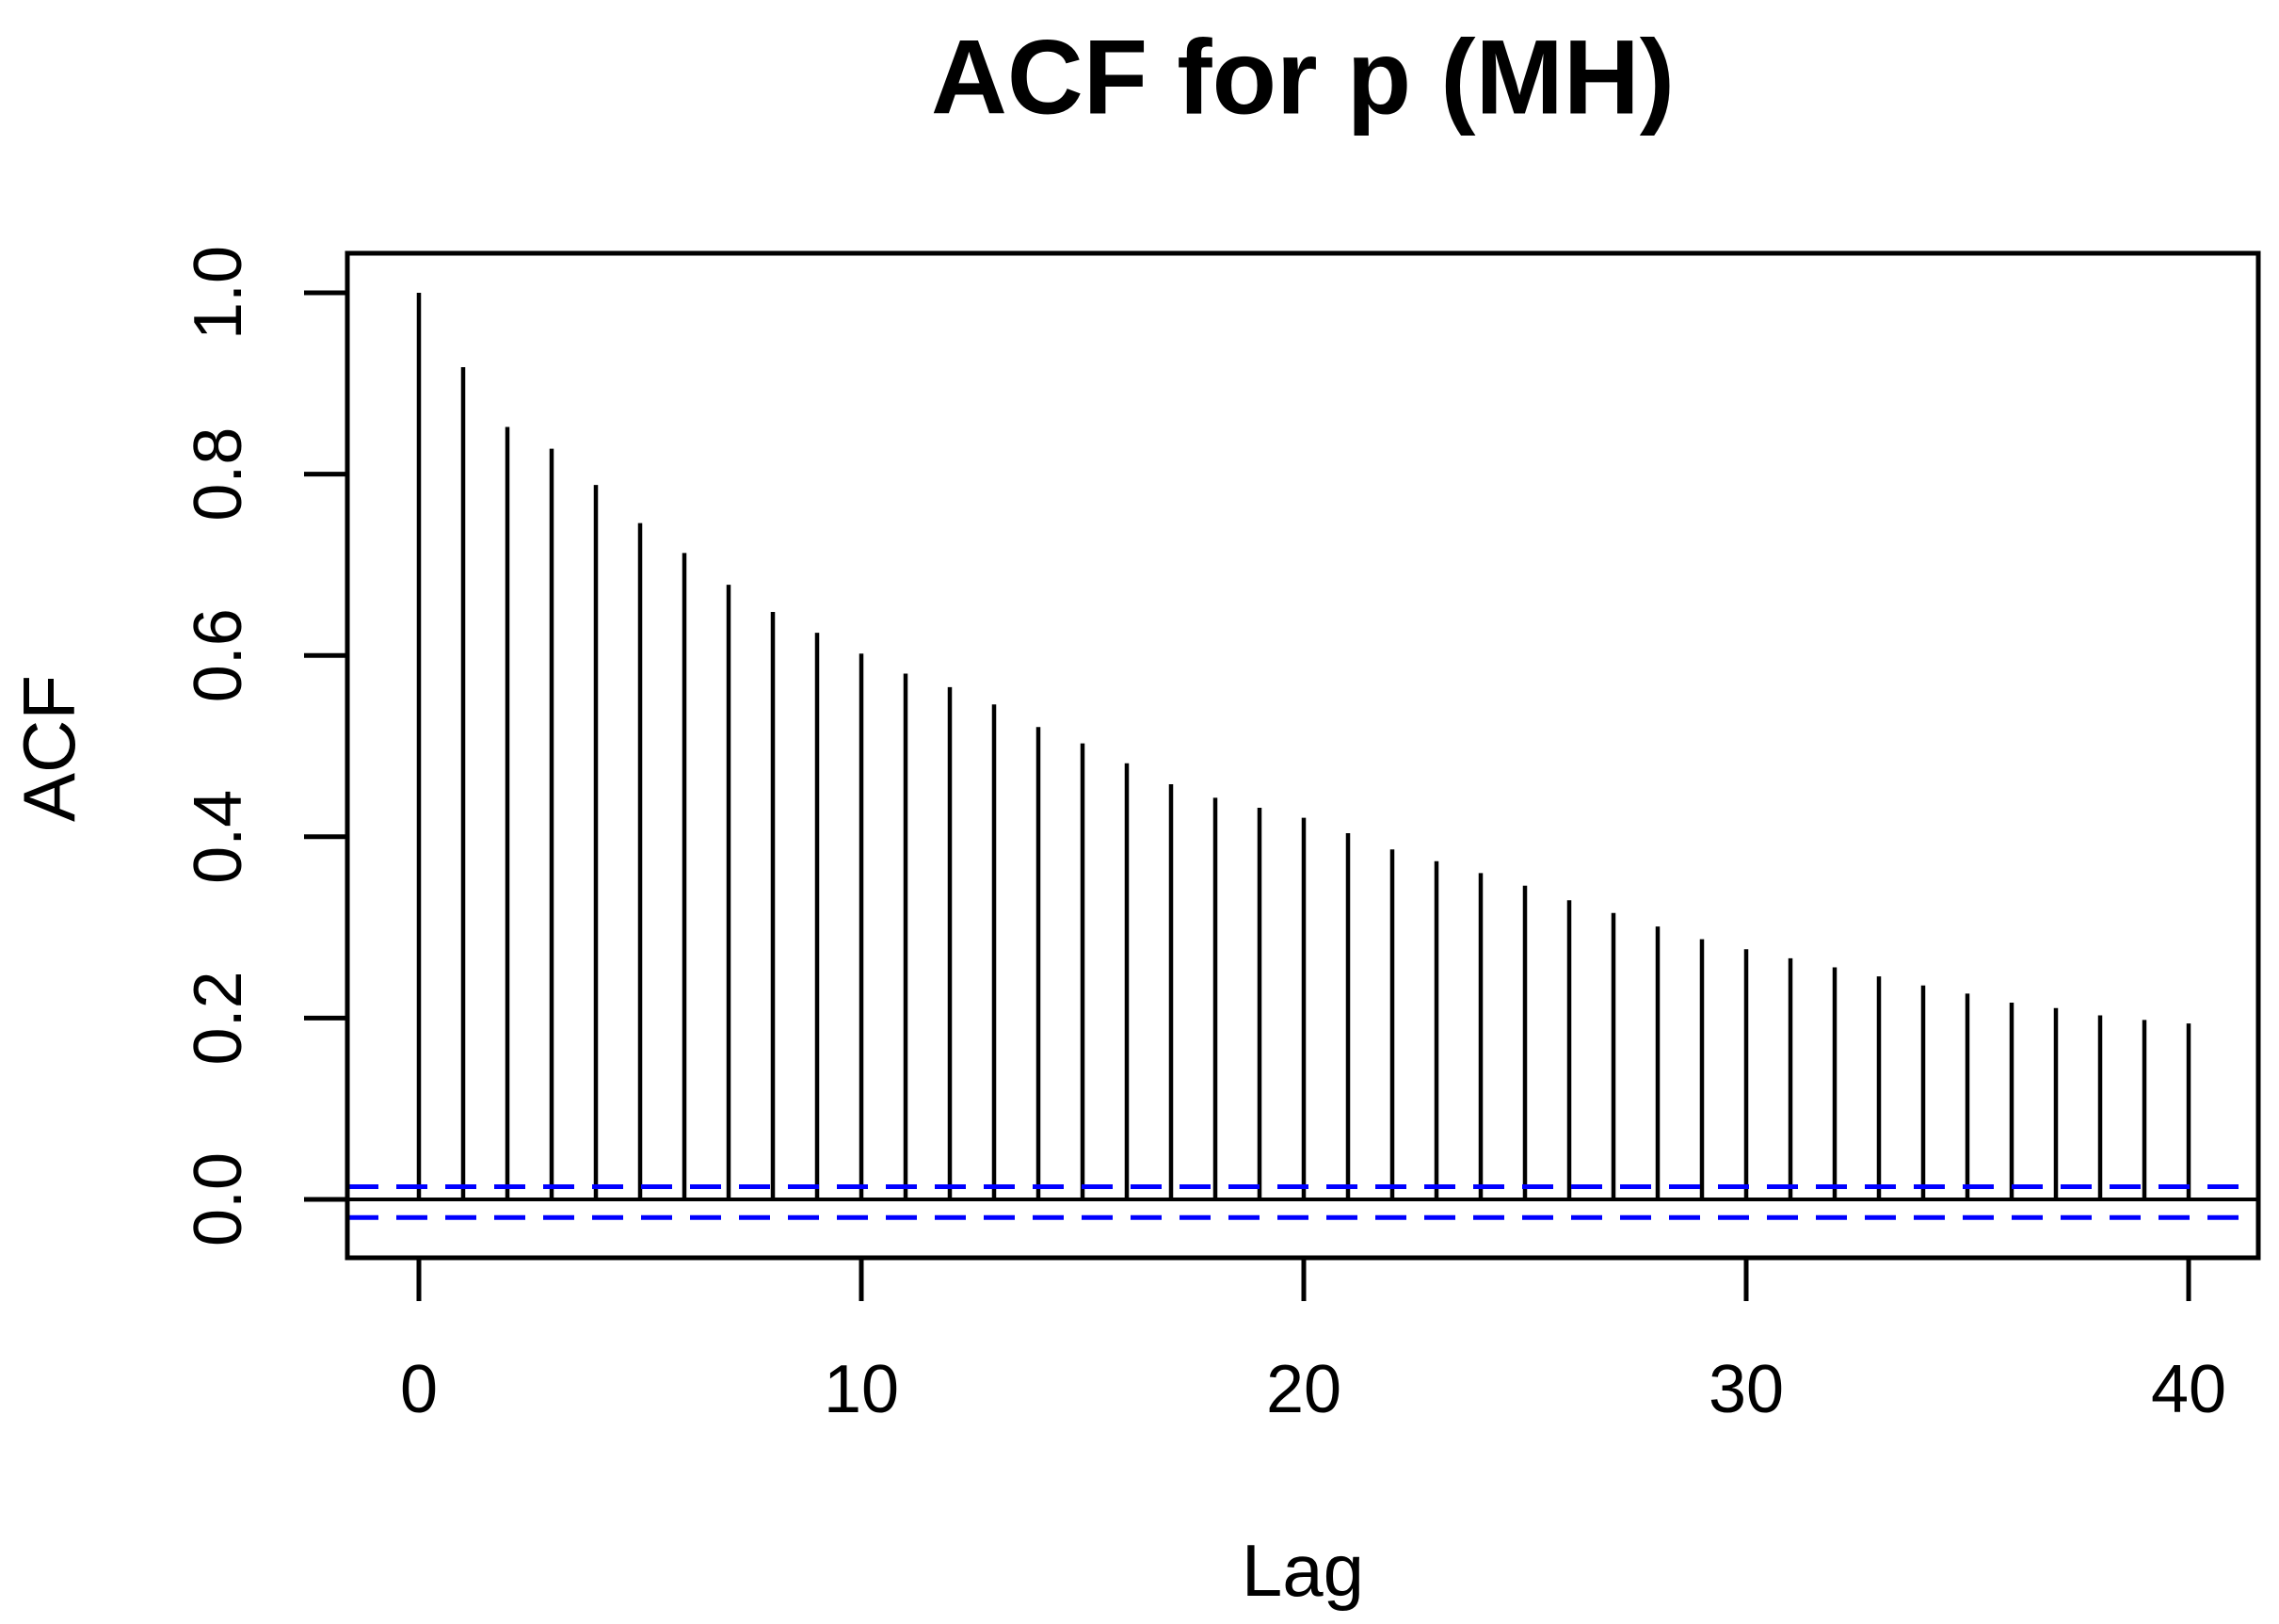  What do you see at coordinates (218, 1199) in the screenshot?
I see `y-tick-label: 0.0` at bounding box center [218, 1199].